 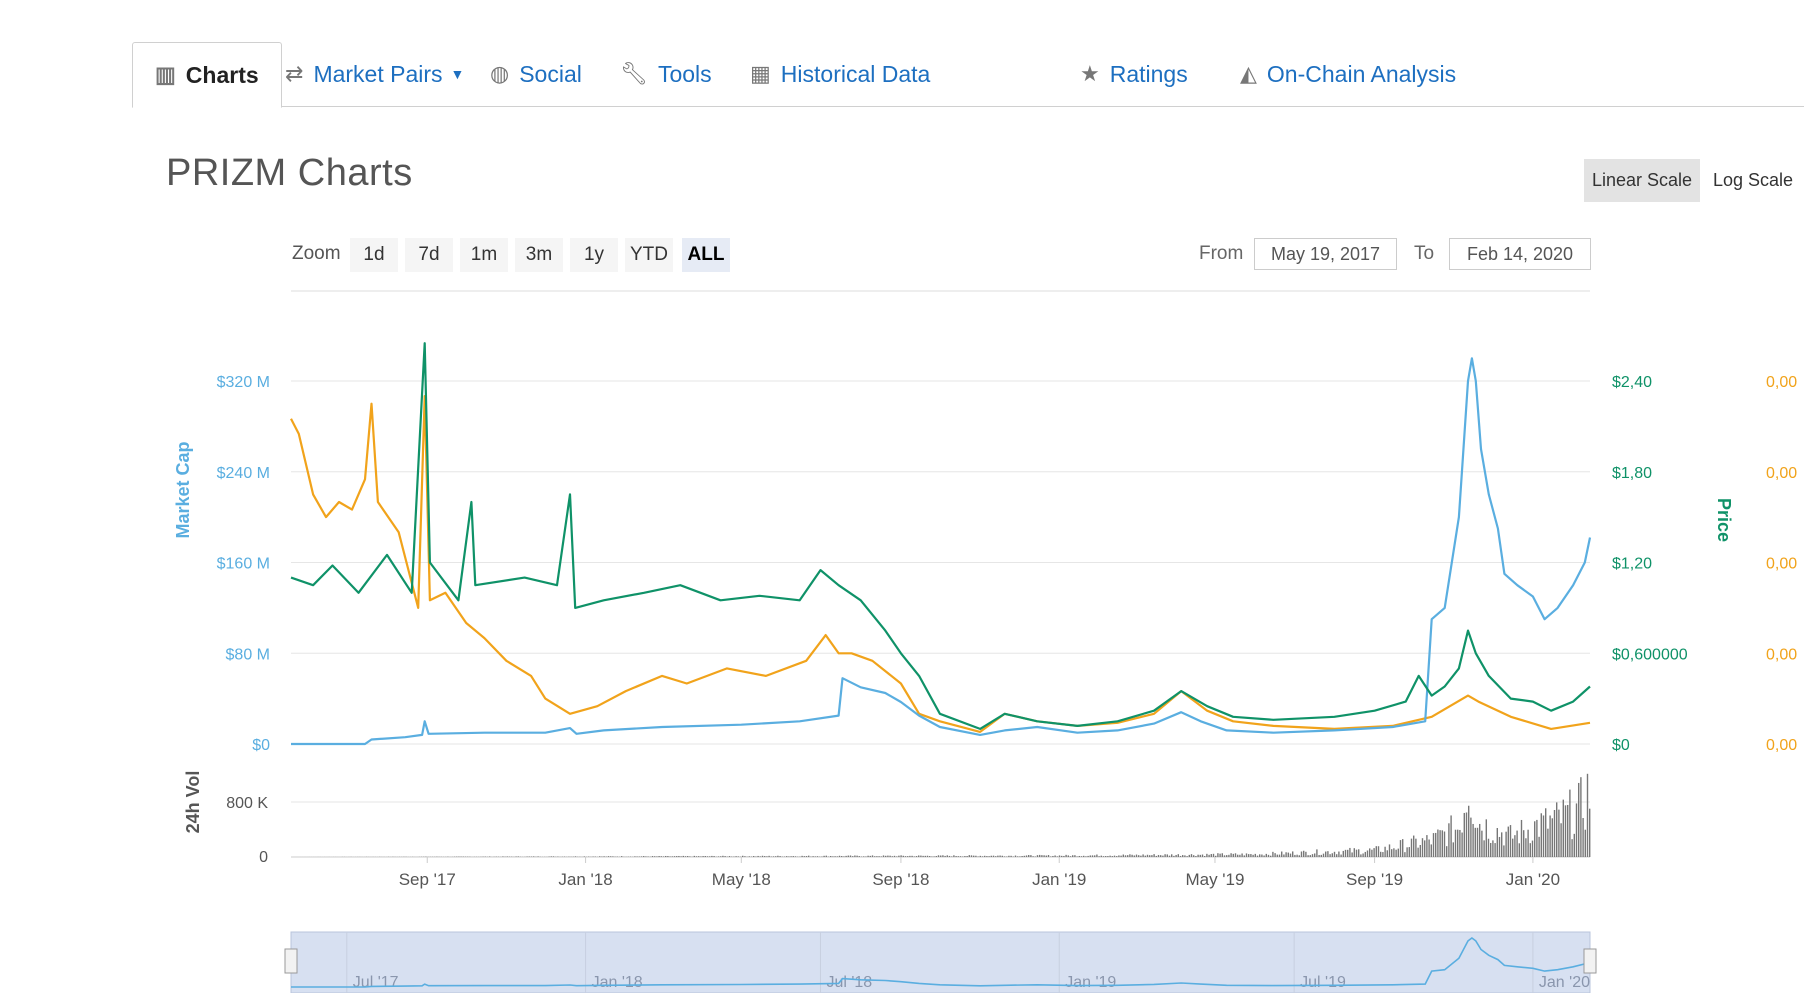 I want to click on linear-scale-button: Linear Scale, so click(x=1642, y=180).